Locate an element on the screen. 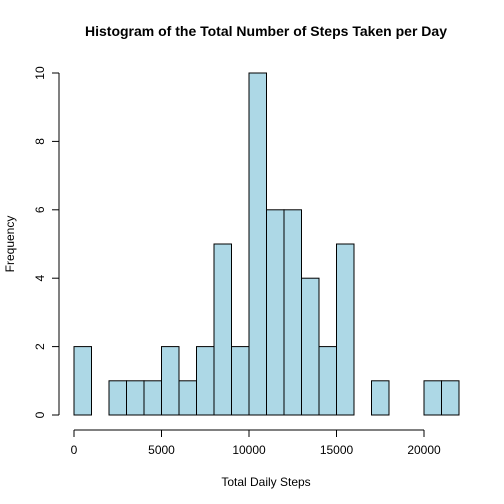 The width and height of the screenshot is (504, 504). y-tick-label: 2 is located at coordinates (40, 346).